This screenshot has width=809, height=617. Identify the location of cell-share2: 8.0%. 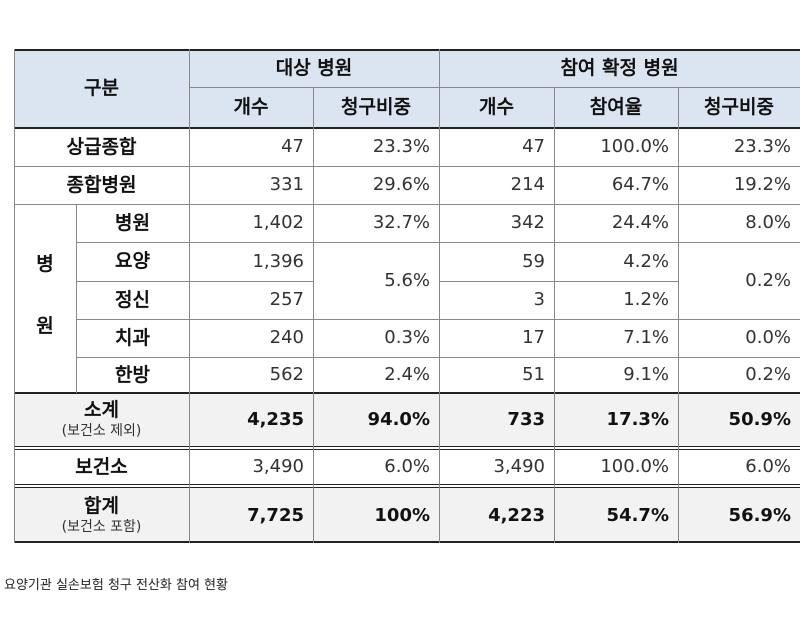
(768, 222).